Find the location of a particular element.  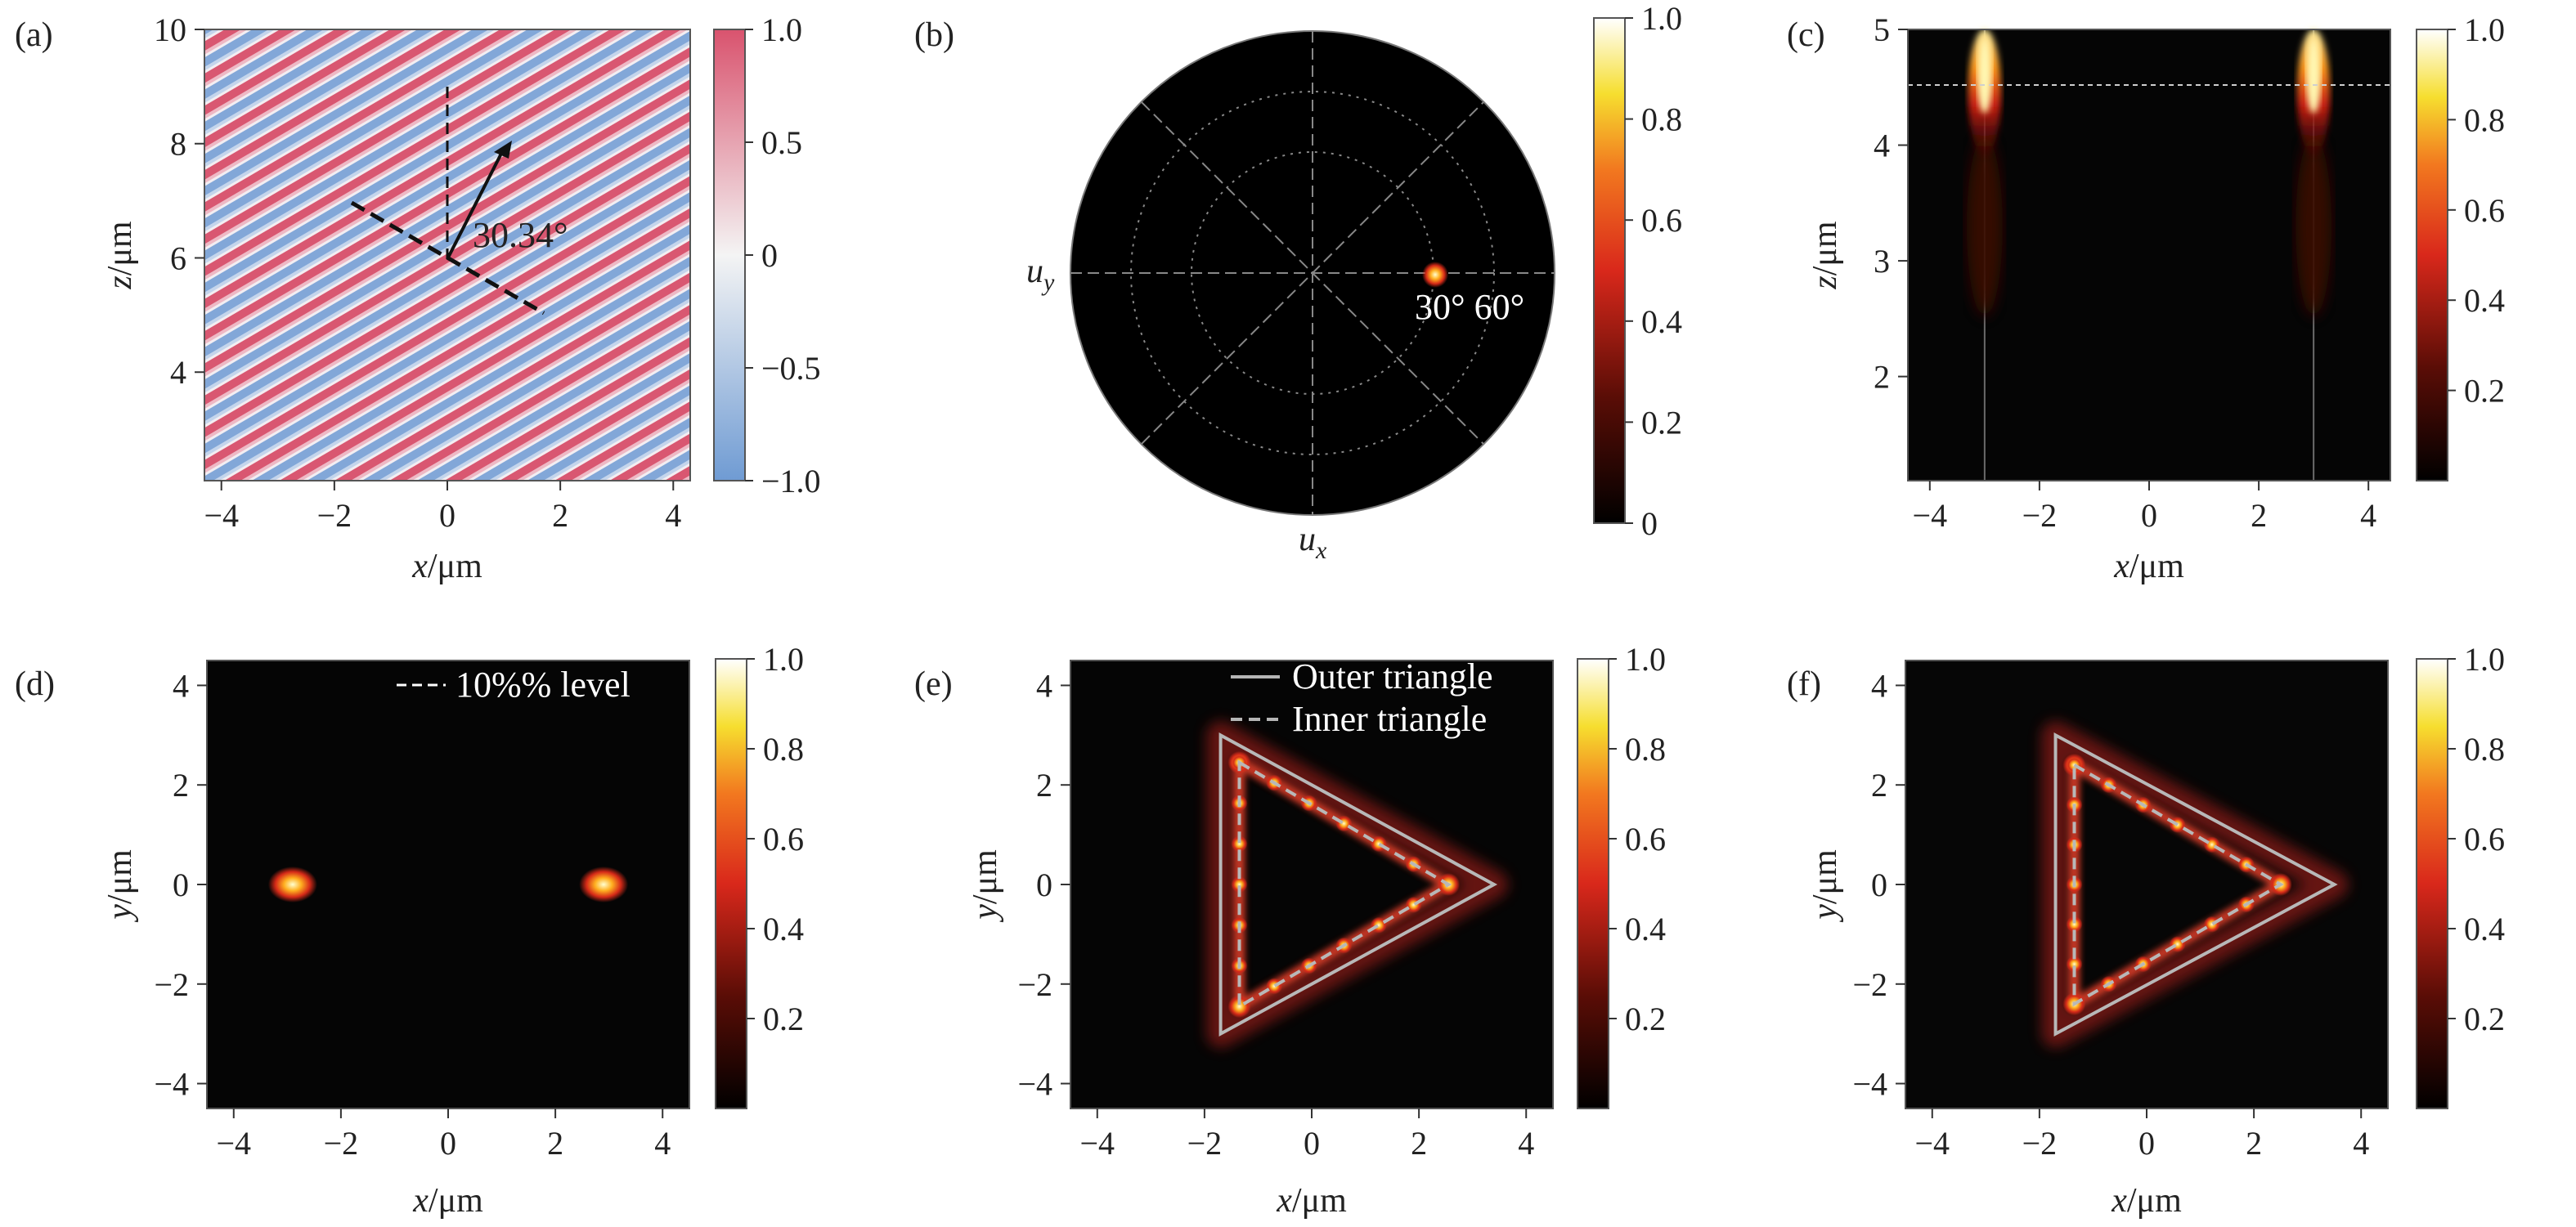

panel-e-legend-inner: Inner triangle is located at coordinates (1389, 719).